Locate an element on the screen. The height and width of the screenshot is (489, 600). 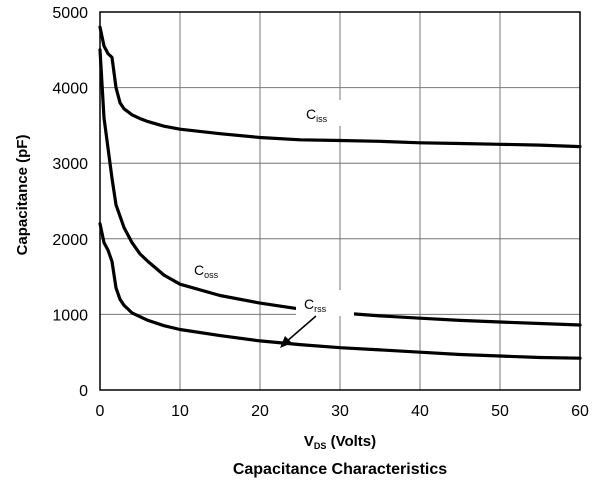
y-tick-label: 0 is located at coordinates (83, 391).